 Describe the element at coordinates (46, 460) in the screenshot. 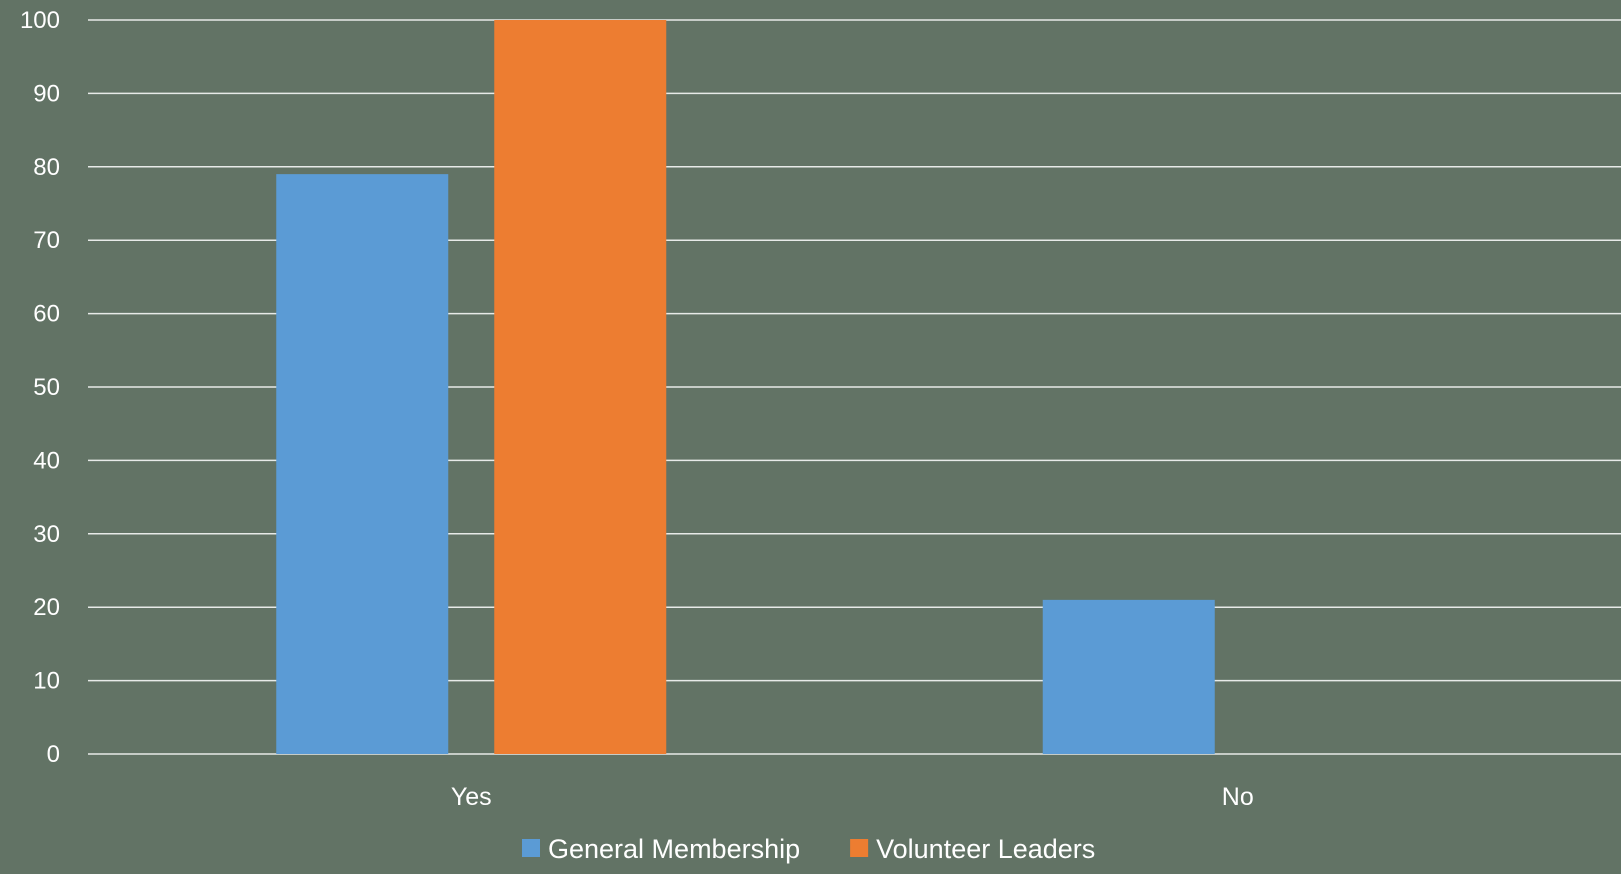

I see `y-tick-label: 40` at that location.